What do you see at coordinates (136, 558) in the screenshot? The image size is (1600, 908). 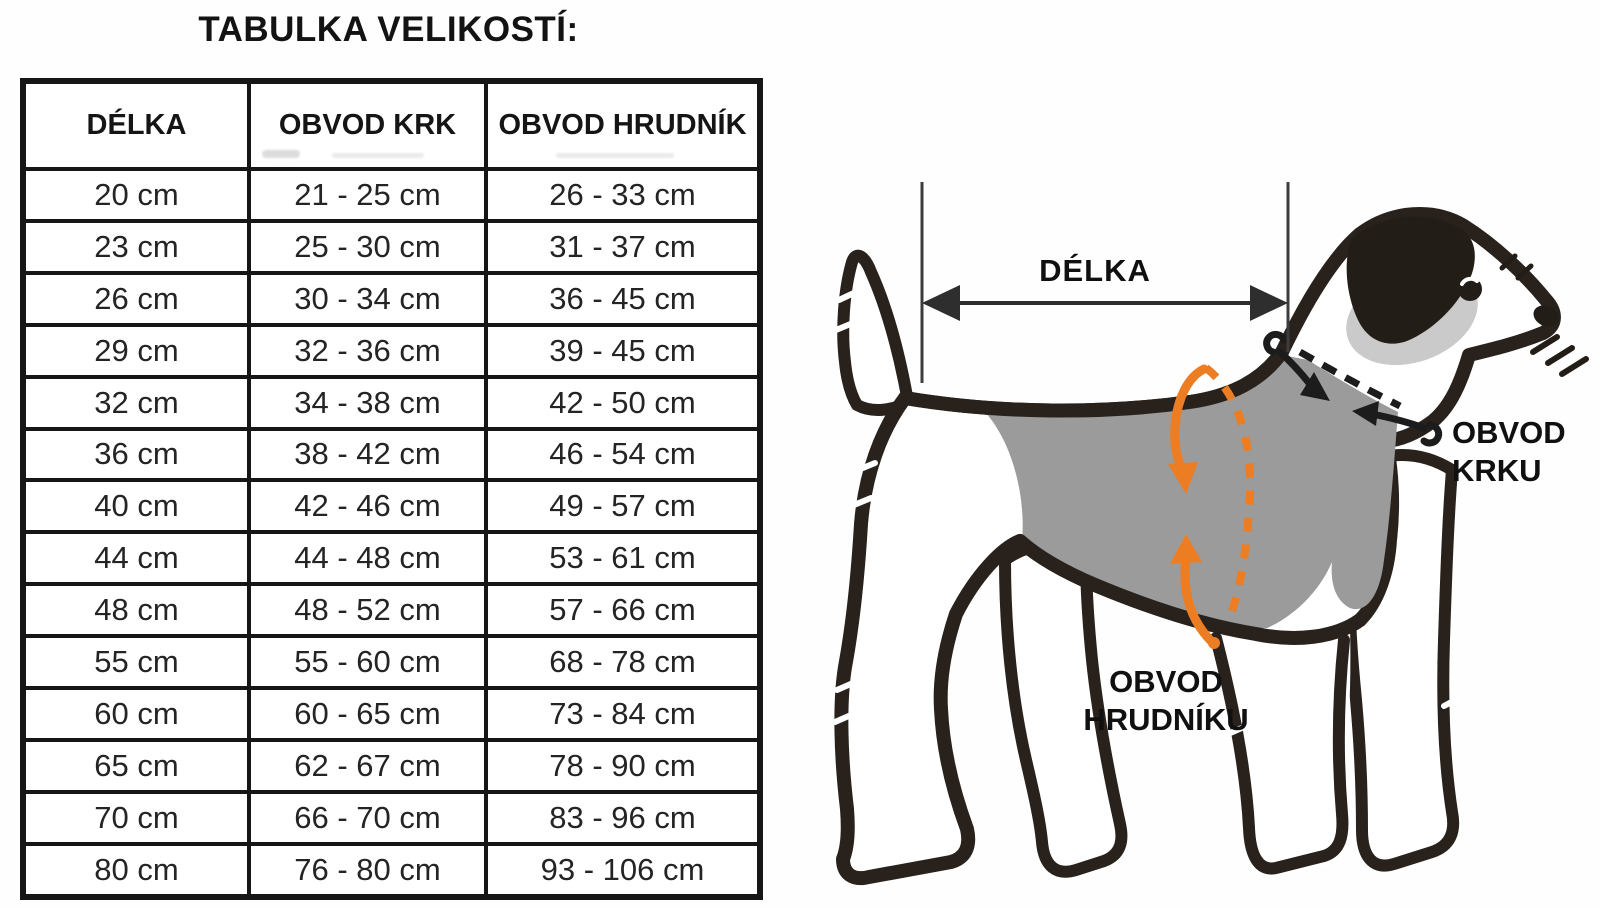 I see `cell-length: 44 cm` at bounding box center [136, 558].